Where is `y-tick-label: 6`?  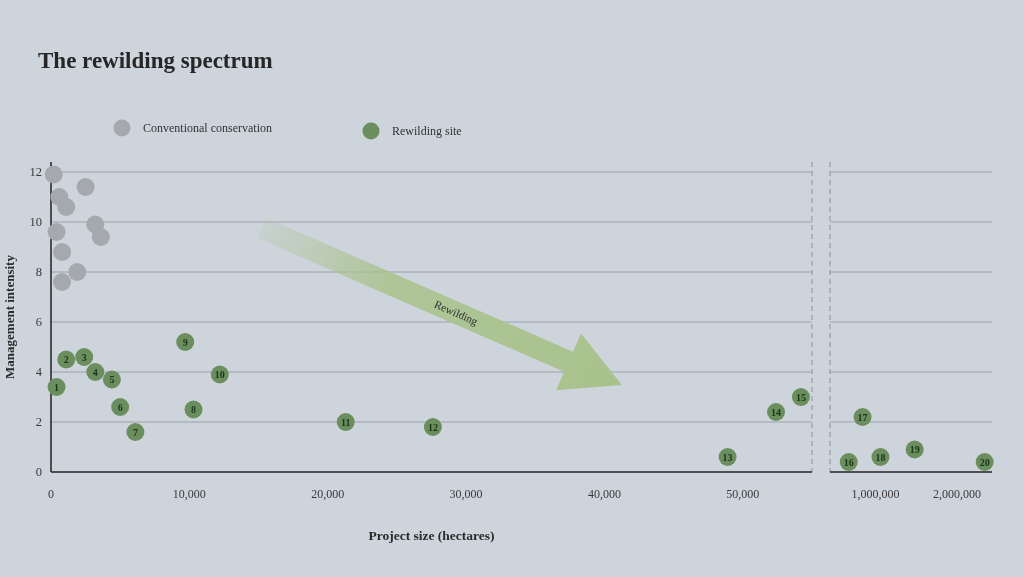
y-tick-label: 6 is located at coordinates (38, 322).